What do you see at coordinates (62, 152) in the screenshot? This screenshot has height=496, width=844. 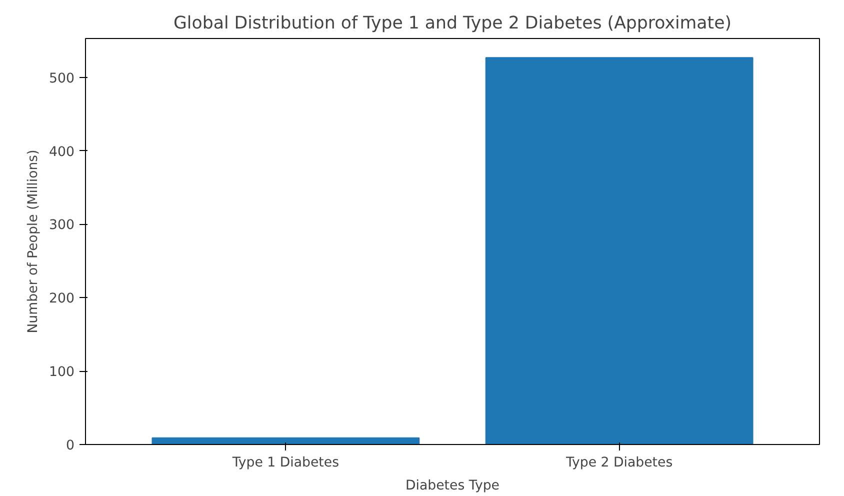 I see `y-tick-label: 400` at bounding box center [62, 152].